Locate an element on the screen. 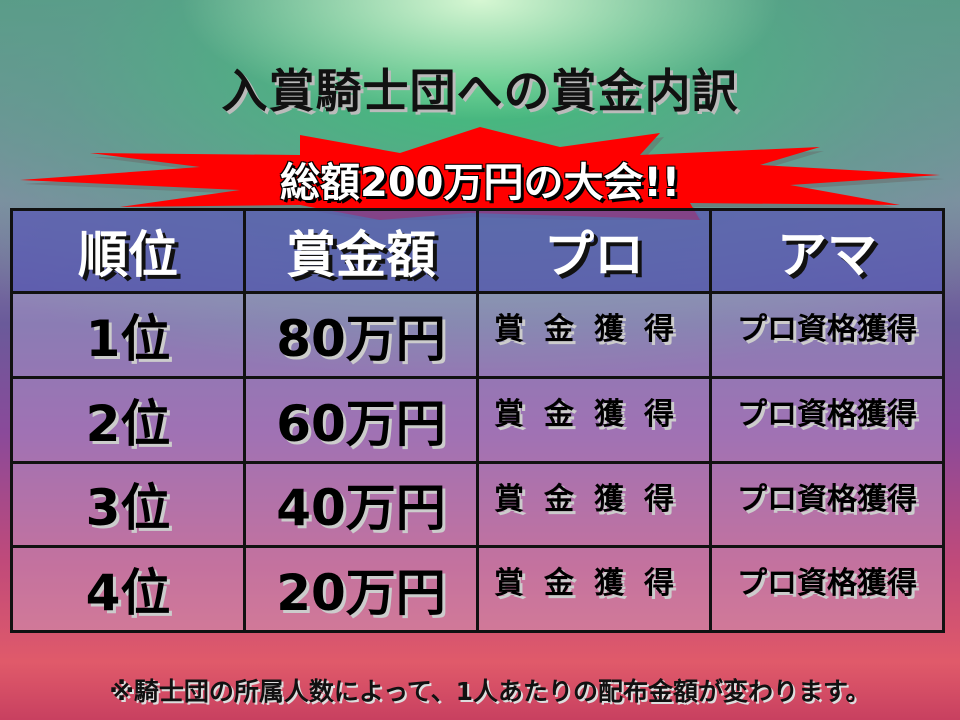 The height and width of the screenshot is (720, 960). amount-cell: 80万円 is located at coordinates (361, 335).